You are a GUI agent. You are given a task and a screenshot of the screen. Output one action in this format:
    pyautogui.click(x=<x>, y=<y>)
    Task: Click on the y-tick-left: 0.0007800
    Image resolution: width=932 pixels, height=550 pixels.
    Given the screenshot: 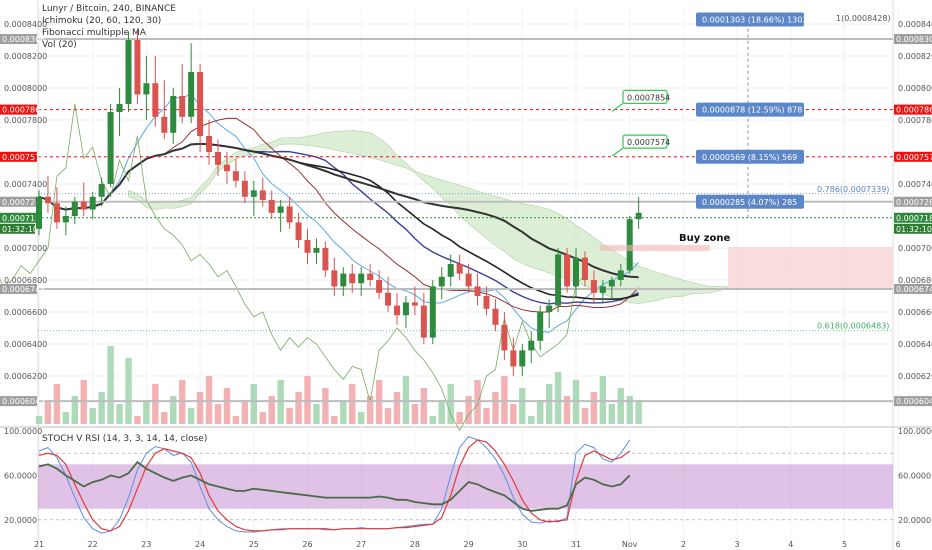 What is the action you would take?
    pyautogui.click(x=25, y=120)
    